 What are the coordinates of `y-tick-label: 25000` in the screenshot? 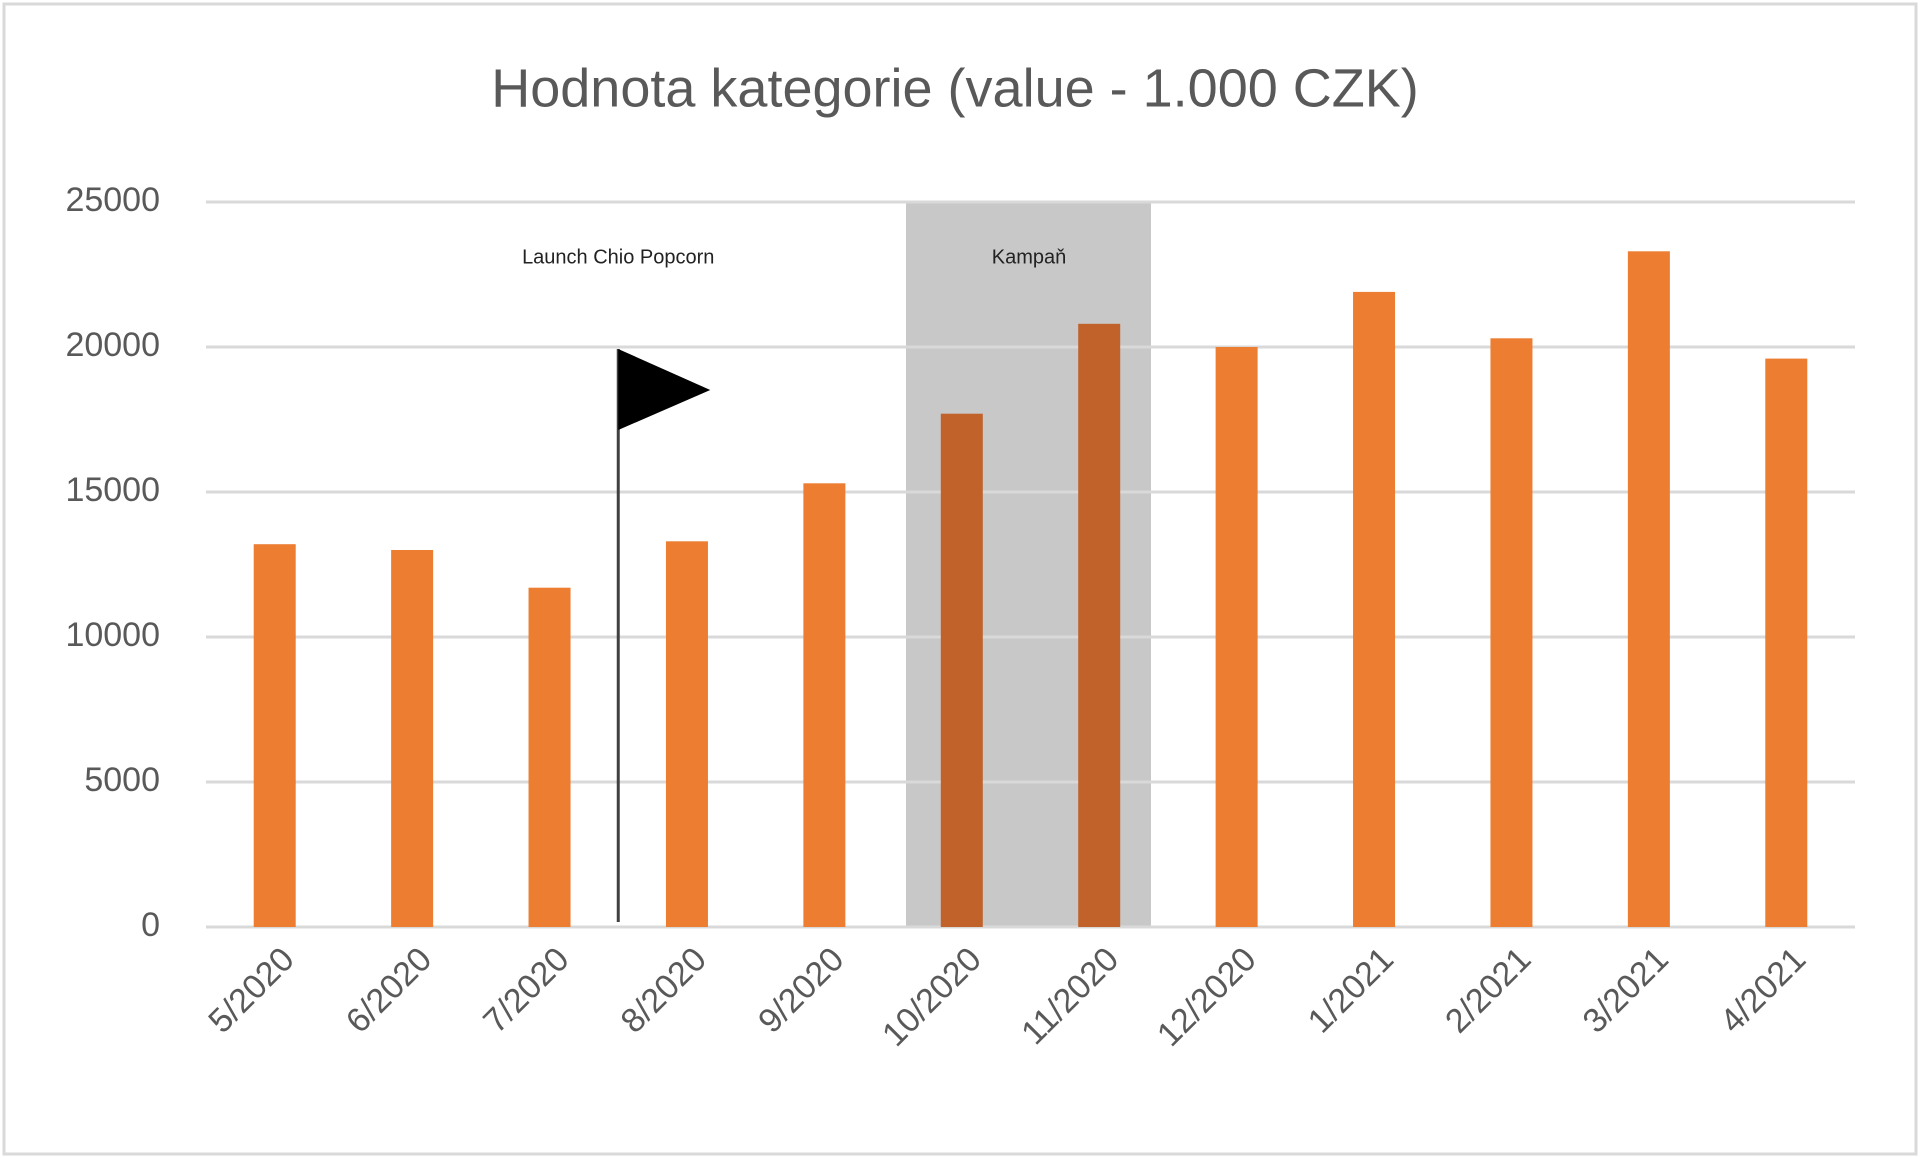 It's located at (112, 200).